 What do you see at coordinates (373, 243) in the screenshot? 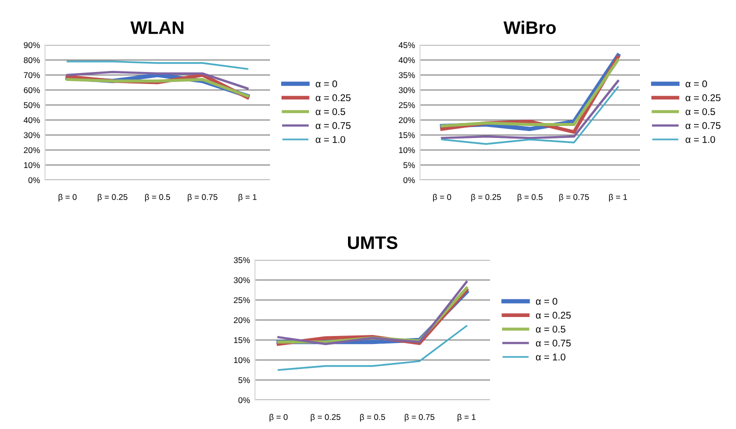
I see `chart-title: UMTS` at bounding box center [373, 243].